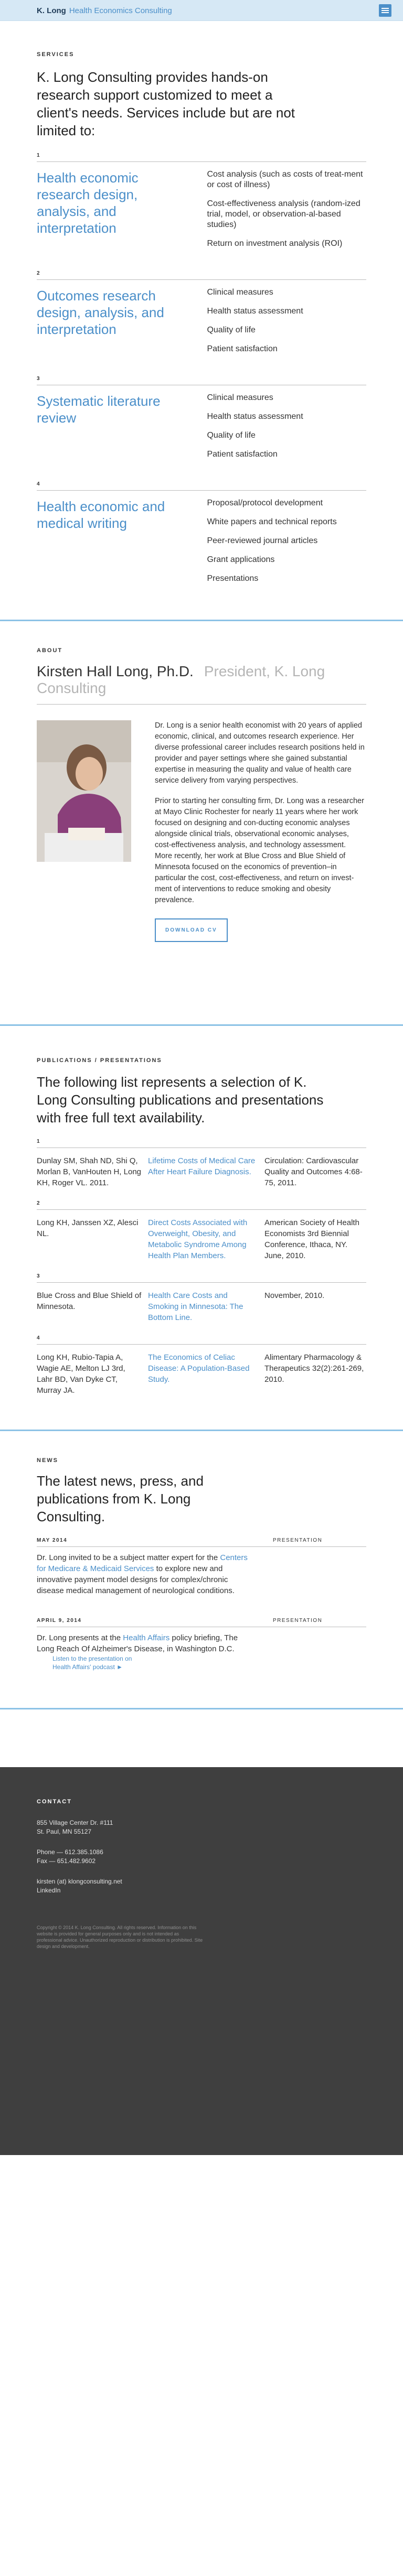 The image size is (403, 2576). What do you see at coordinates (272, 521) in the screenshot?
I see `service-point: White papers and technical reports` at bounding box center [272, 521].